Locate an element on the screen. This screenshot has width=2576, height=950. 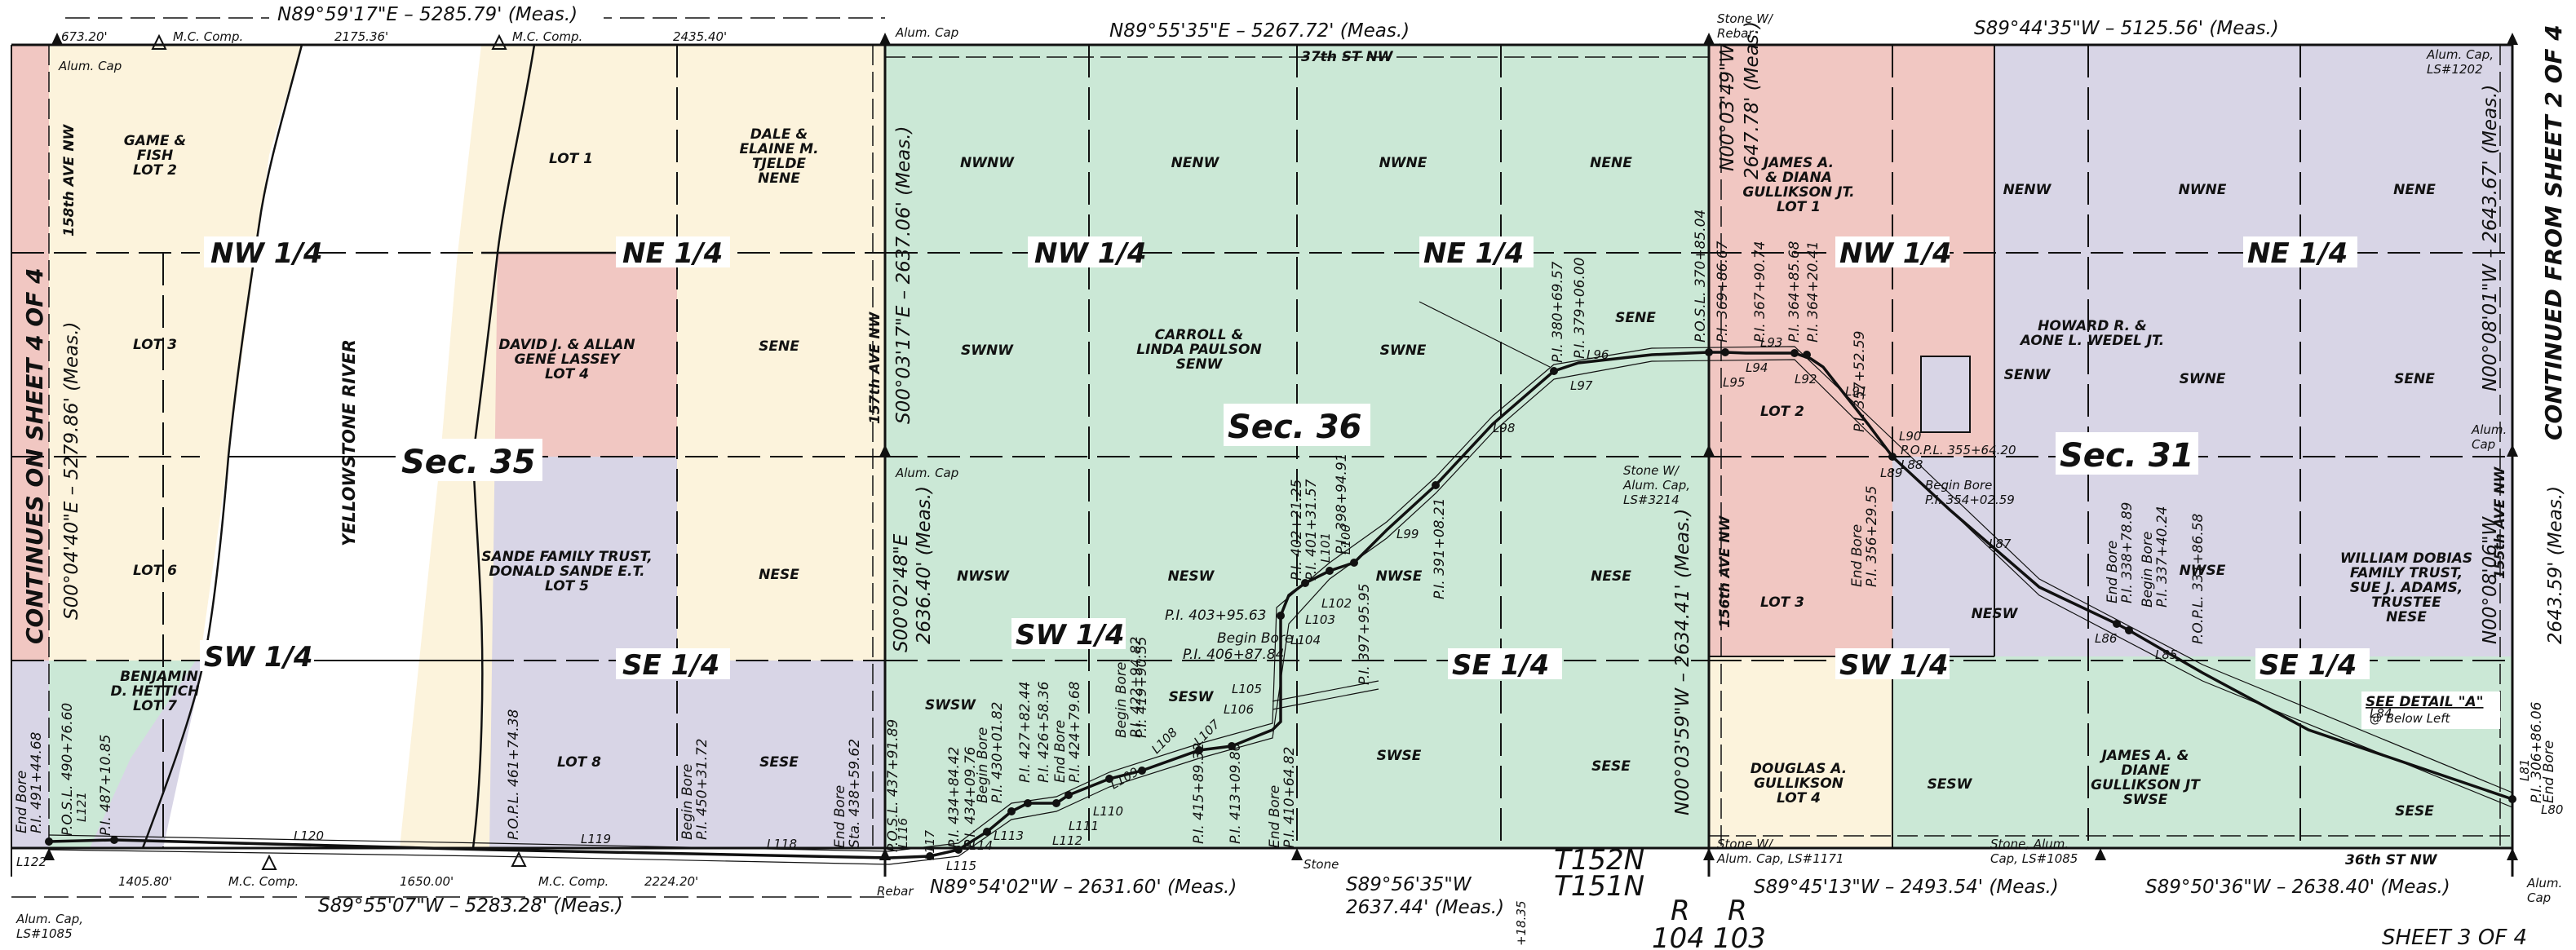
pi-434b: P.I. 434+84.42 is located at coordinates (954, 798).